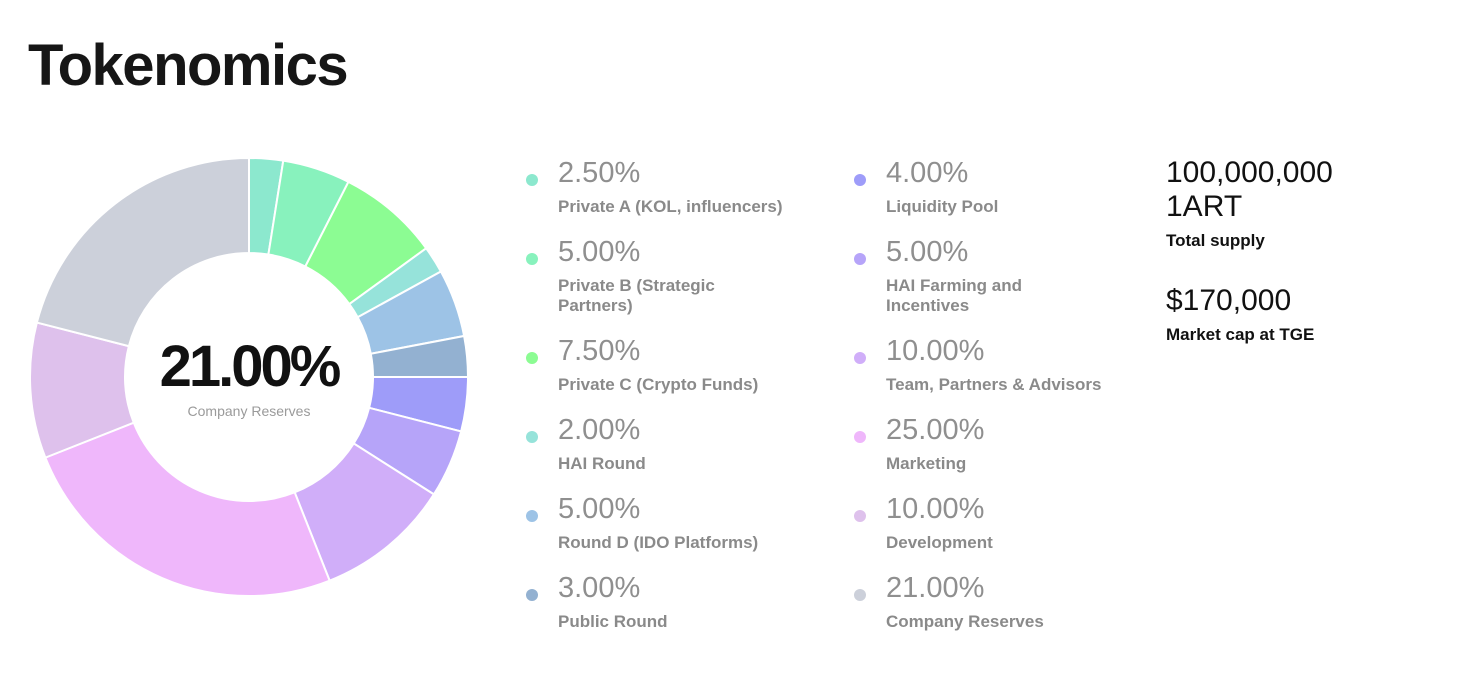  Describe the element at coordinates (1215, 240) in the screenshot. I see `total-supply-label: Total supply` at that location.